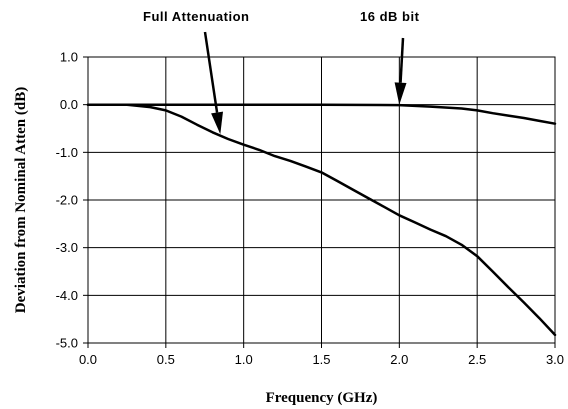  I want to click on y-tick-label: -1.0, so click(67, 152).